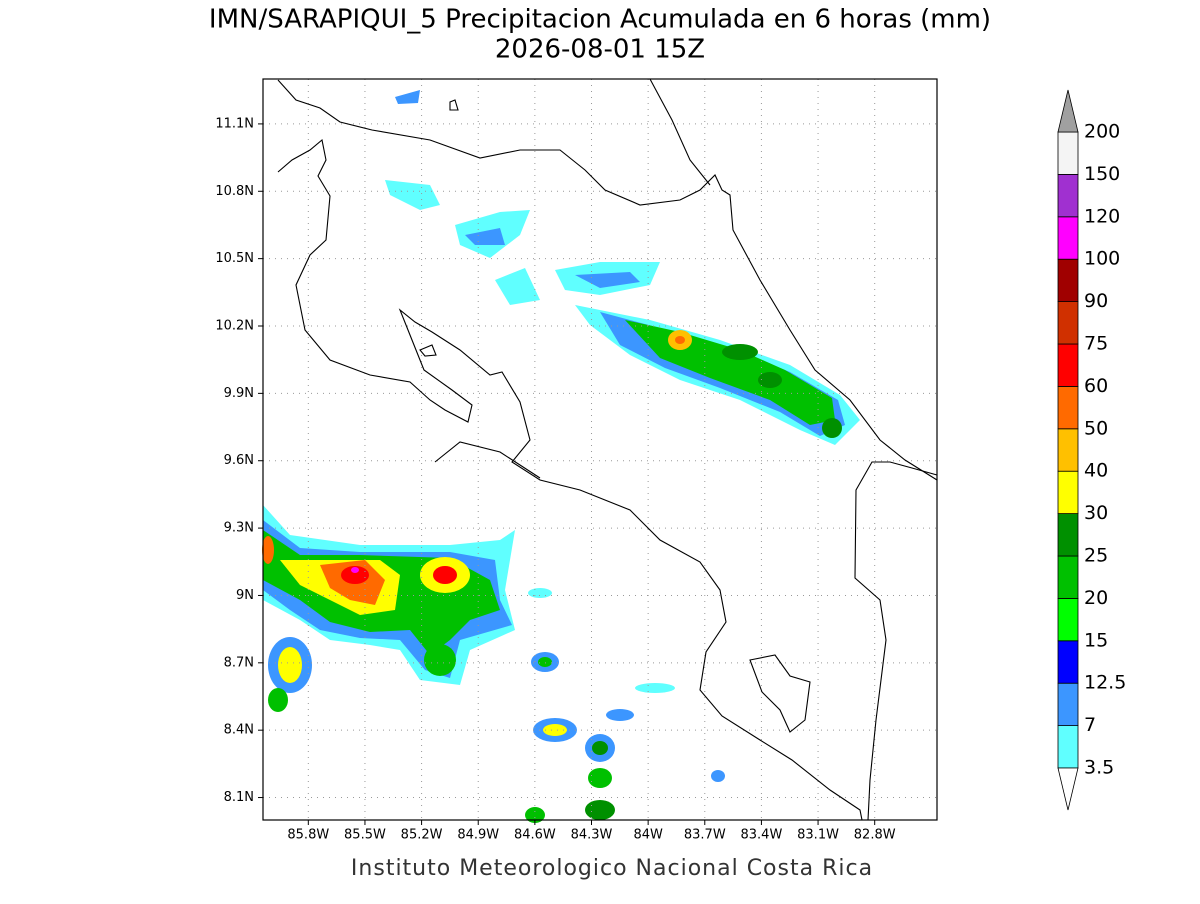  I want to click on coastline, so click(780, 693).